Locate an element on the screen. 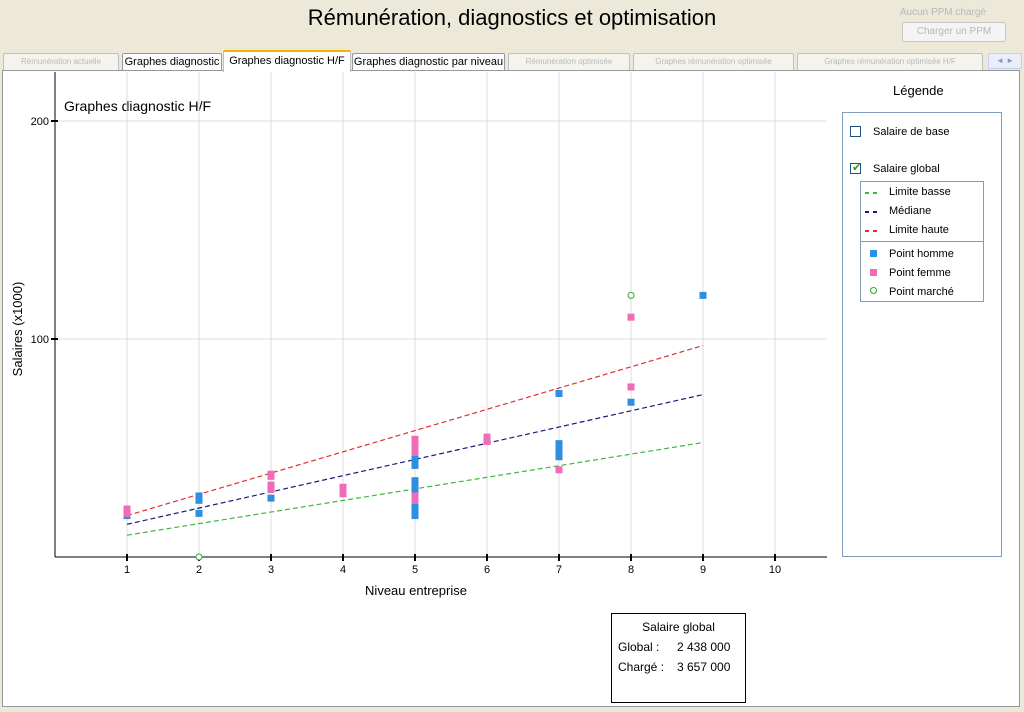 The image size is (1024, 712). x-tick-label: 7 is located at coordinates (559, 570).